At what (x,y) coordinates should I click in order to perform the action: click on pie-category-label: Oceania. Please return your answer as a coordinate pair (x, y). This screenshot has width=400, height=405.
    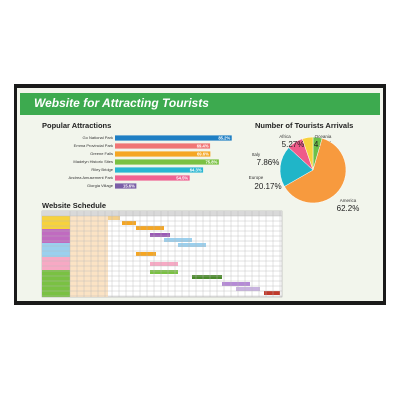
    Looking at the image, I should click on (323, 136).